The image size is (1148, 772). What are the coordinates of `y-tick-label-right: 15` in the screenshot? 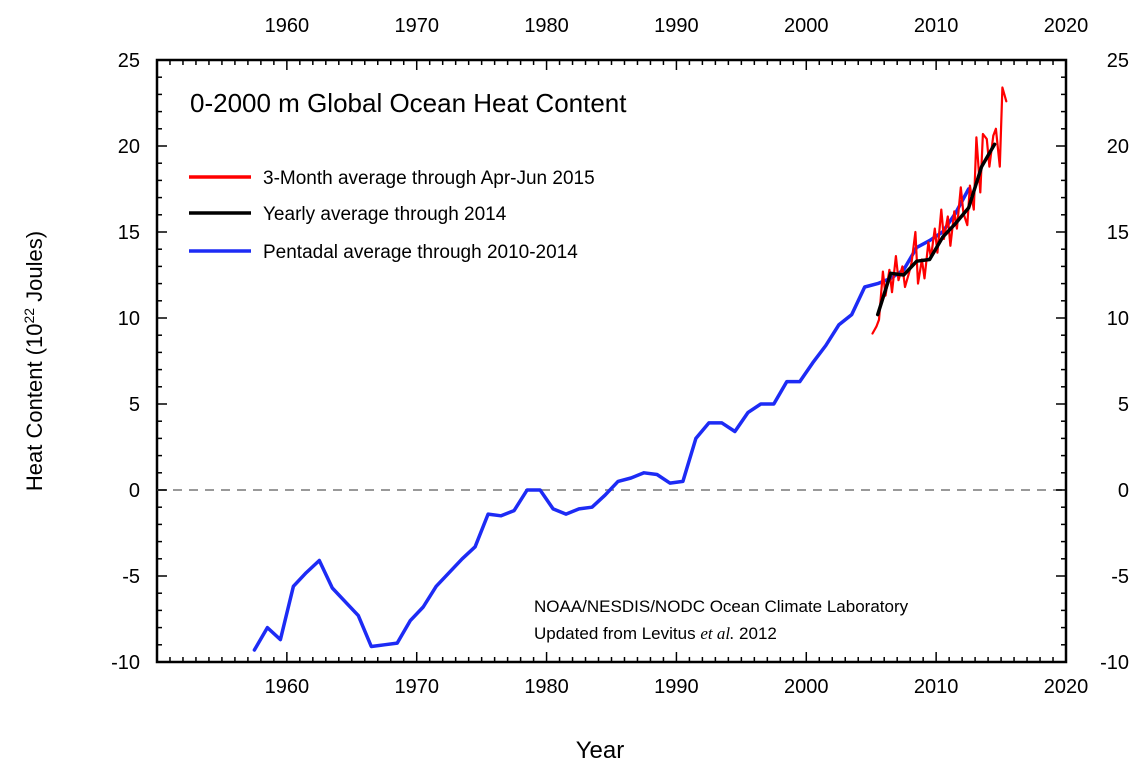 It's located at (1118, 233).